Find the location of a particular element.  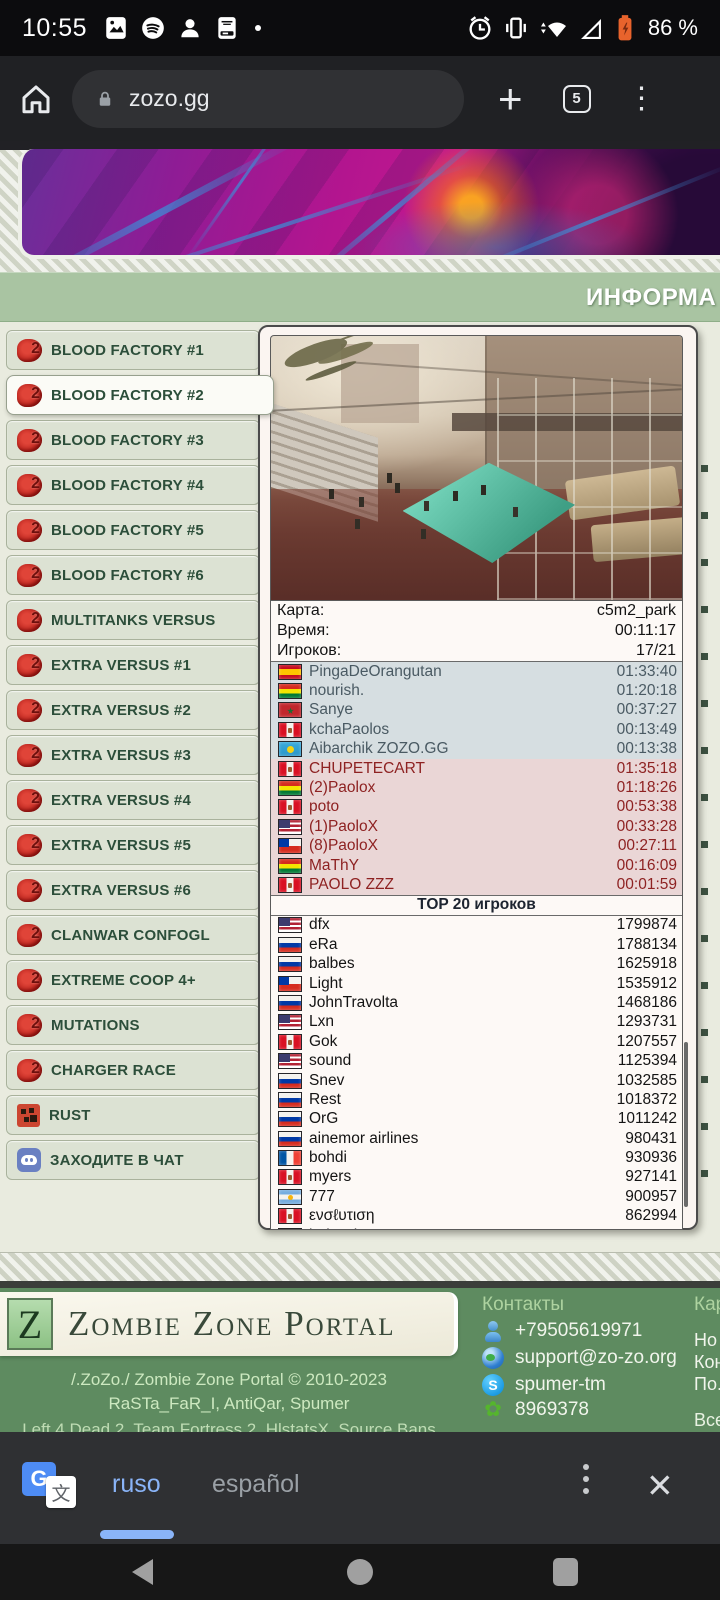

sidebar-item-label: RUST is located at coordinates (70, 1115).